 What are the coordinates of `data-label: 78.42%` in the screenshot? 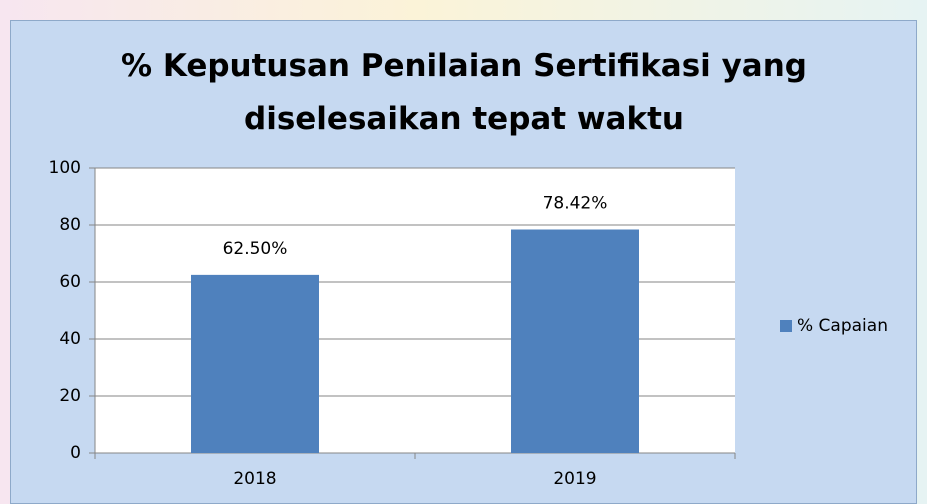 It's located at (575, 204).